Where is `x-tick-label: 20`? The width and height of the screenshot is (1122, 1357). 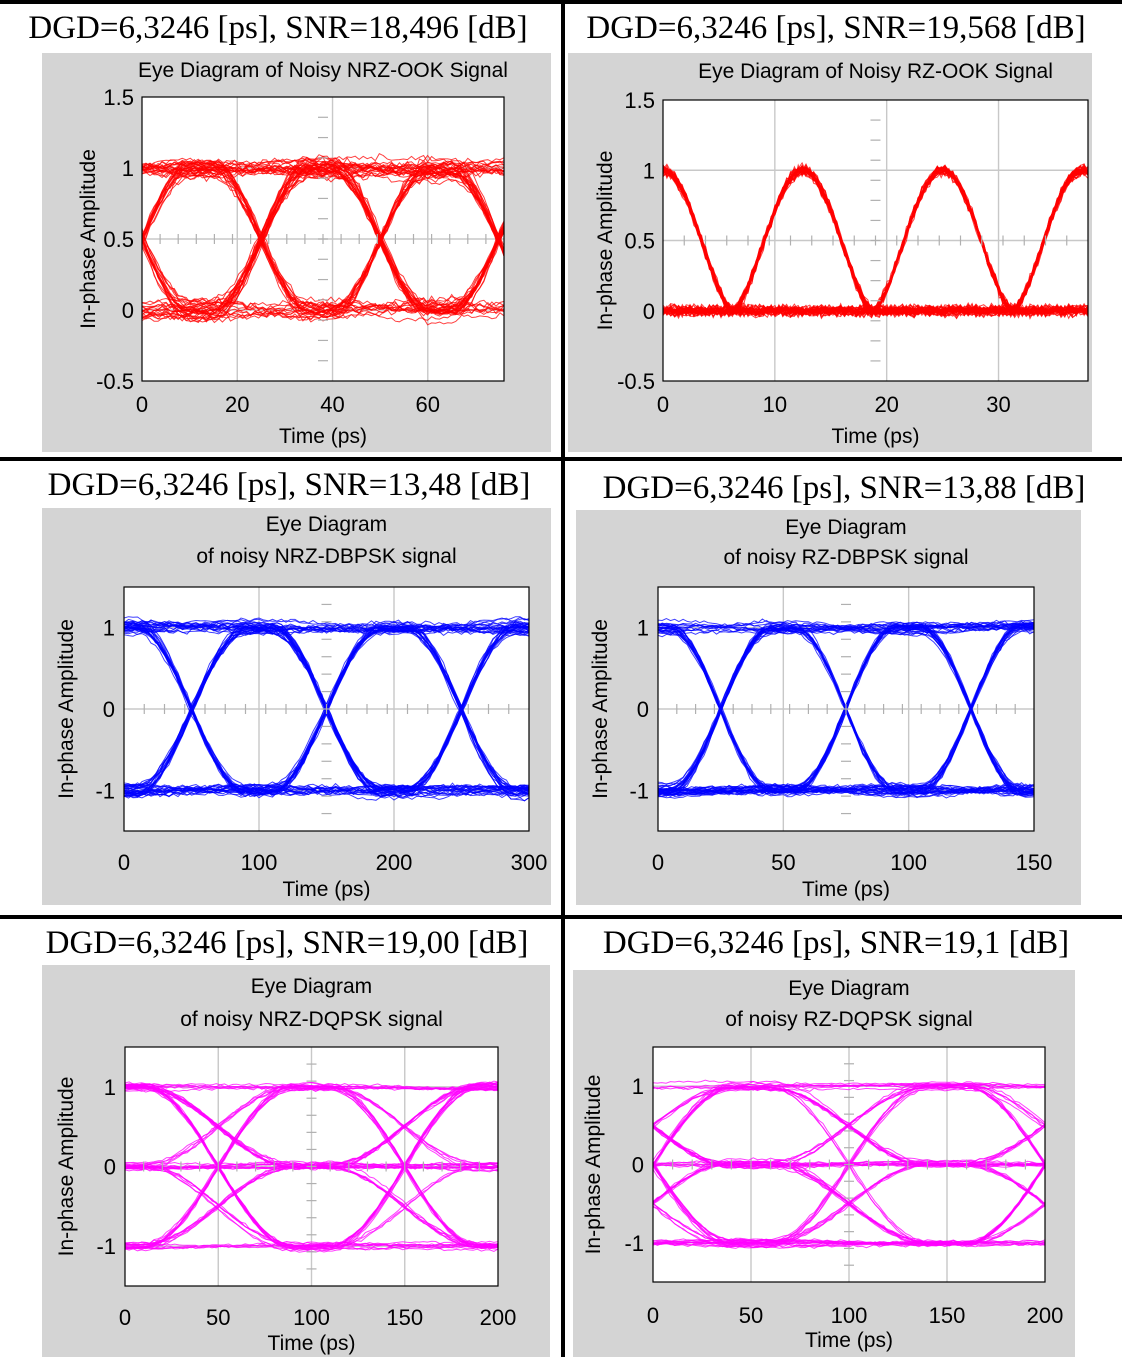
x-tick-label: 20 is located at coordinates (886, 404).